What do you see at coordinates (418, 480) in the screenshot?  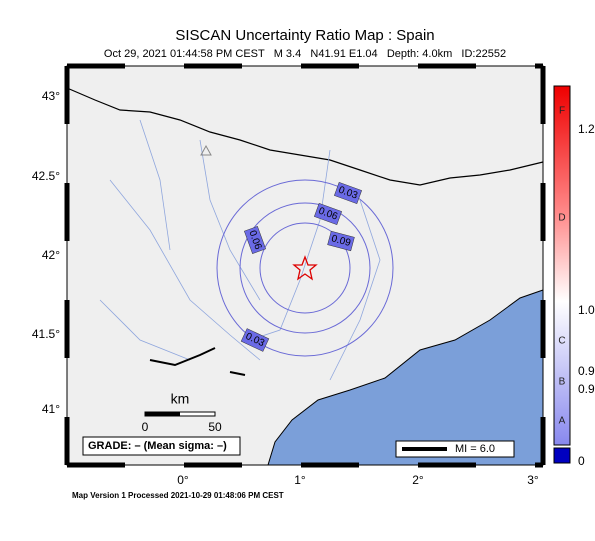 I see `lon-label: 2°` at bounding box center [418, 480].